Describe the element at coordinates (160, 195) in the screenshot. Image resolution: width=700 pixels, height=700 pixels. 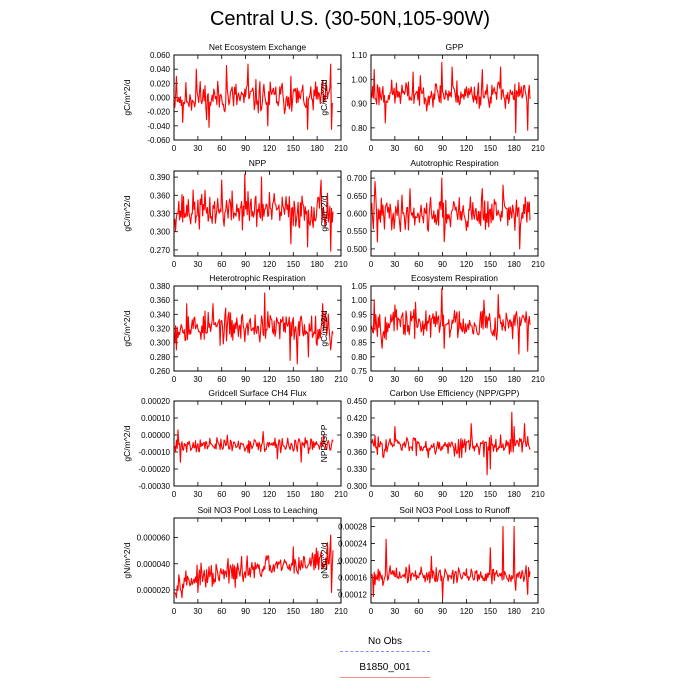
I see `y-tick-label: 0.360` at that location.